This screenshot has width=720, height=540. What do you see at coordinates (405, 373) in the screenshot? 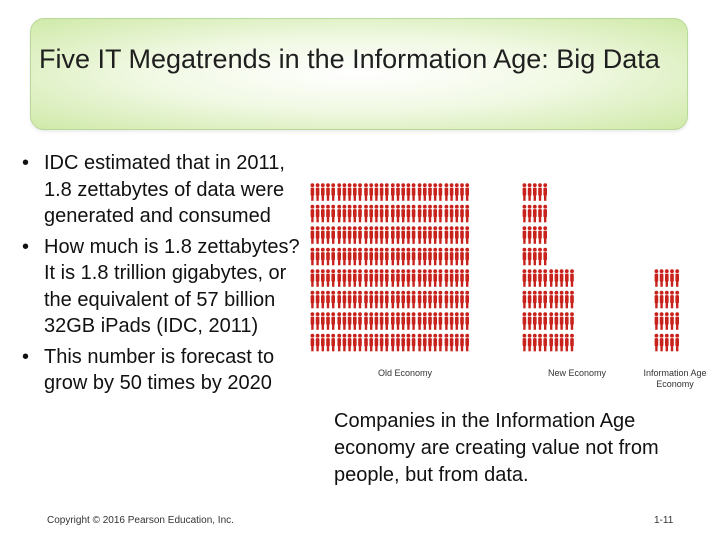
I see `old-economy-label: Old Economy` at bounding box center [405, 373].